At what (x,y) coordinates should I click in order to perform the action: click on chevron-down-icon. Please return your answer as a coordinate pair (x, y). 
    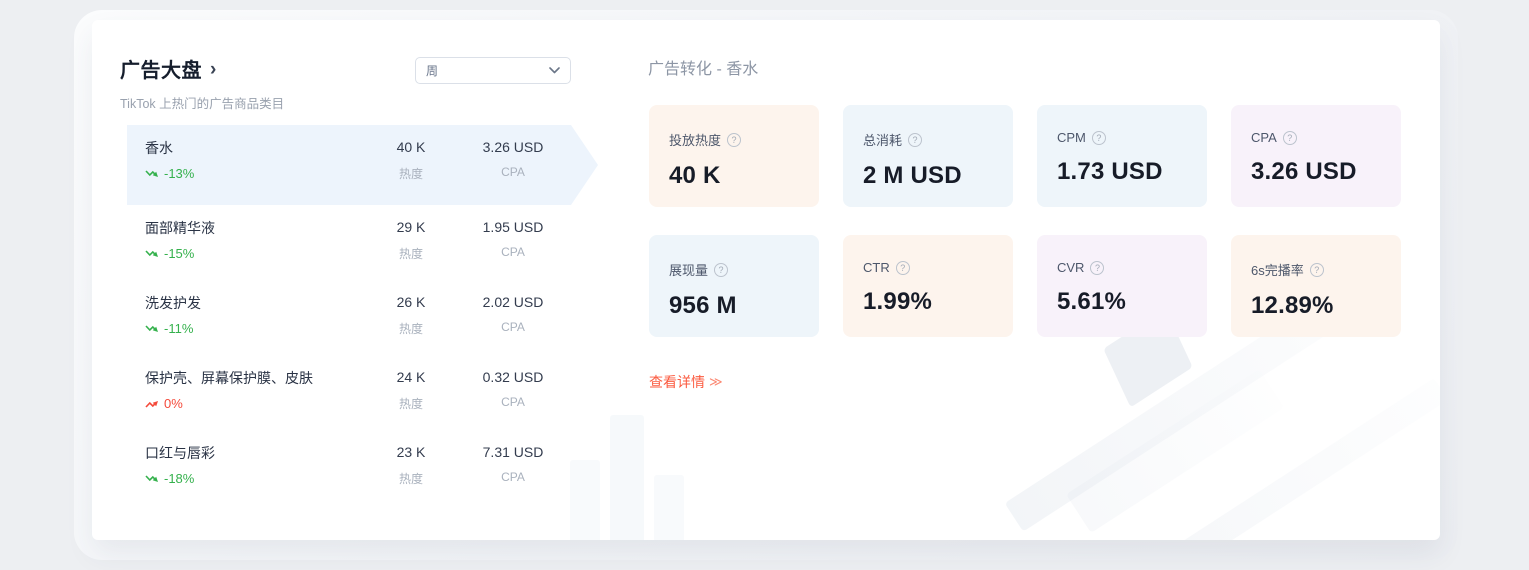
    Looking at the image, I should click on (554, 70).